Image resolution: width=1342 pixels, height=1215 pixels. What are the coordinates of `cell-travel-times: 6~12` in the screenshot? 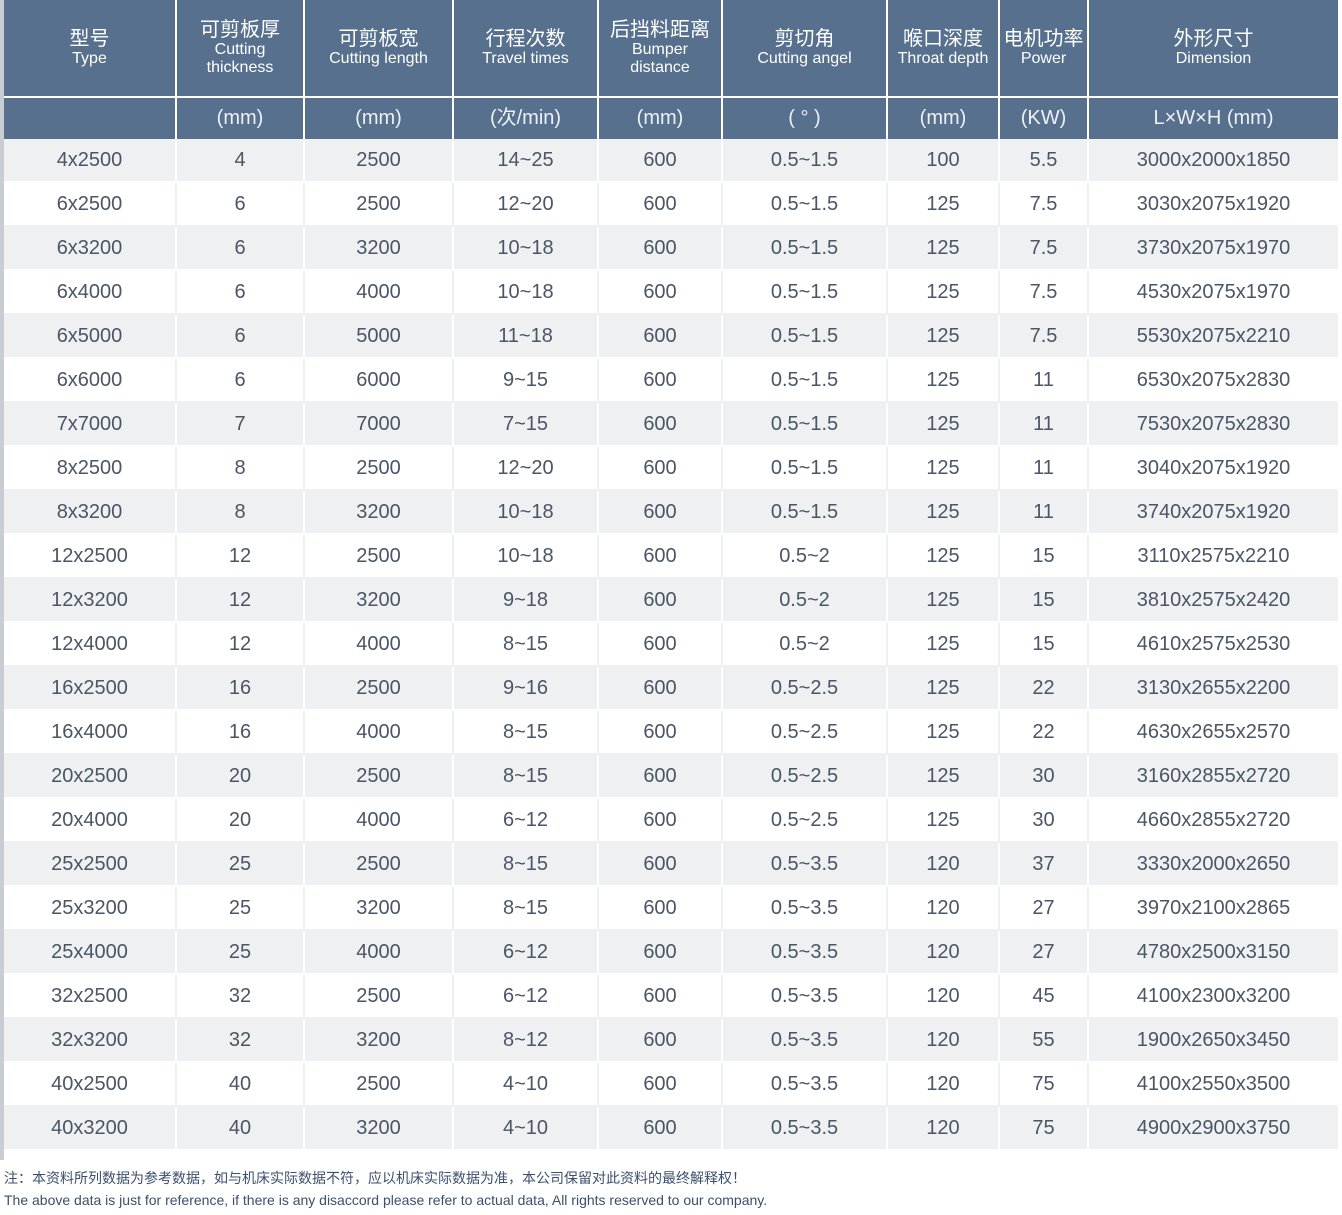 It's located at (526, 996).